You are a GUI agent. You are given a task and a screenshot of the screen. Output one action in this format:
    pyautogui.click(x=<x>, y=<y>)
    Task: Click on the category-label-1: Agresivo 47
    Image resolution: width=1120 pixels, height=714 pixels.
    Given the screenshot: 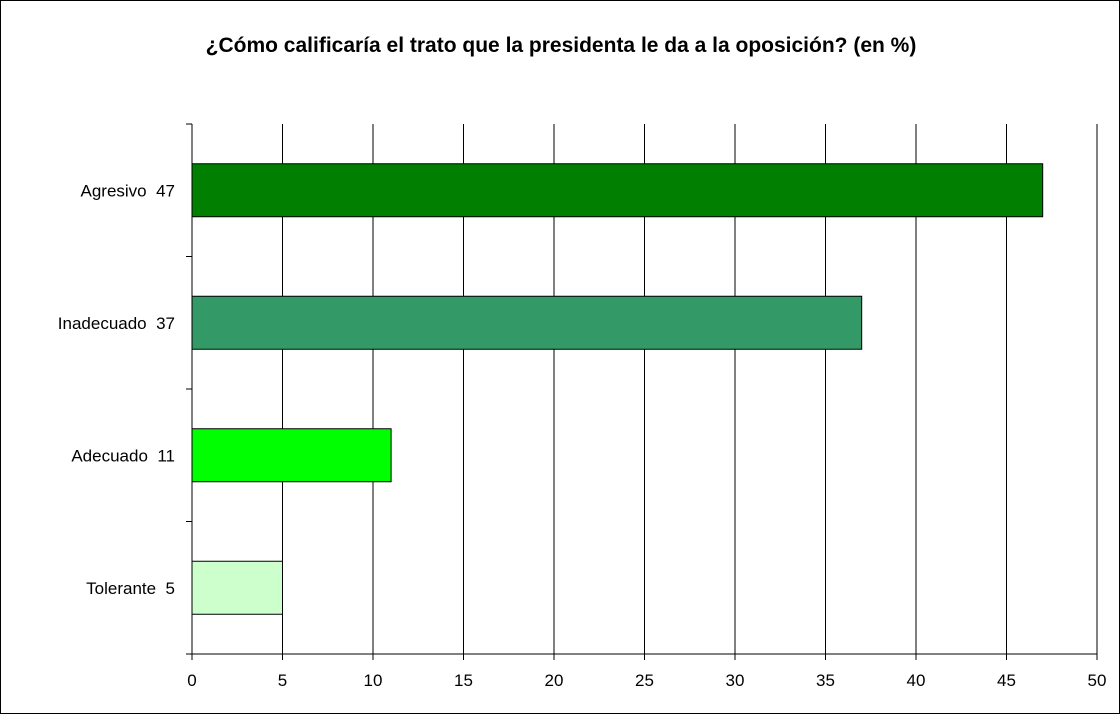 What is the action you would take?
    pyautogui.click(x=128, y=190)
    